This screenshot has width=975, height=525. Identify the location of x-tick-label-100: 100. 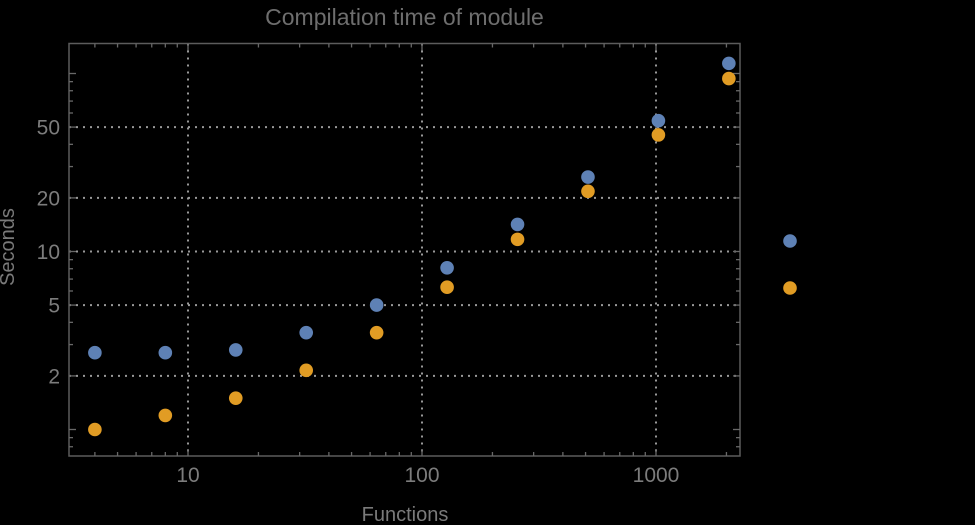
(421, 475).